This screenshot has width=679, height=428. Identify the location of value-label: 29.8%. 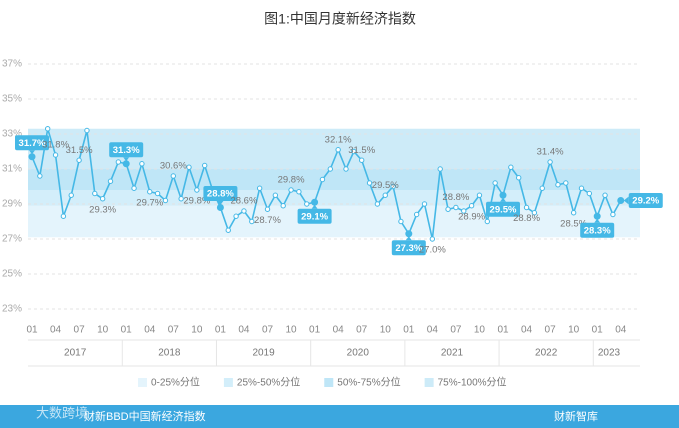
(196, 201).